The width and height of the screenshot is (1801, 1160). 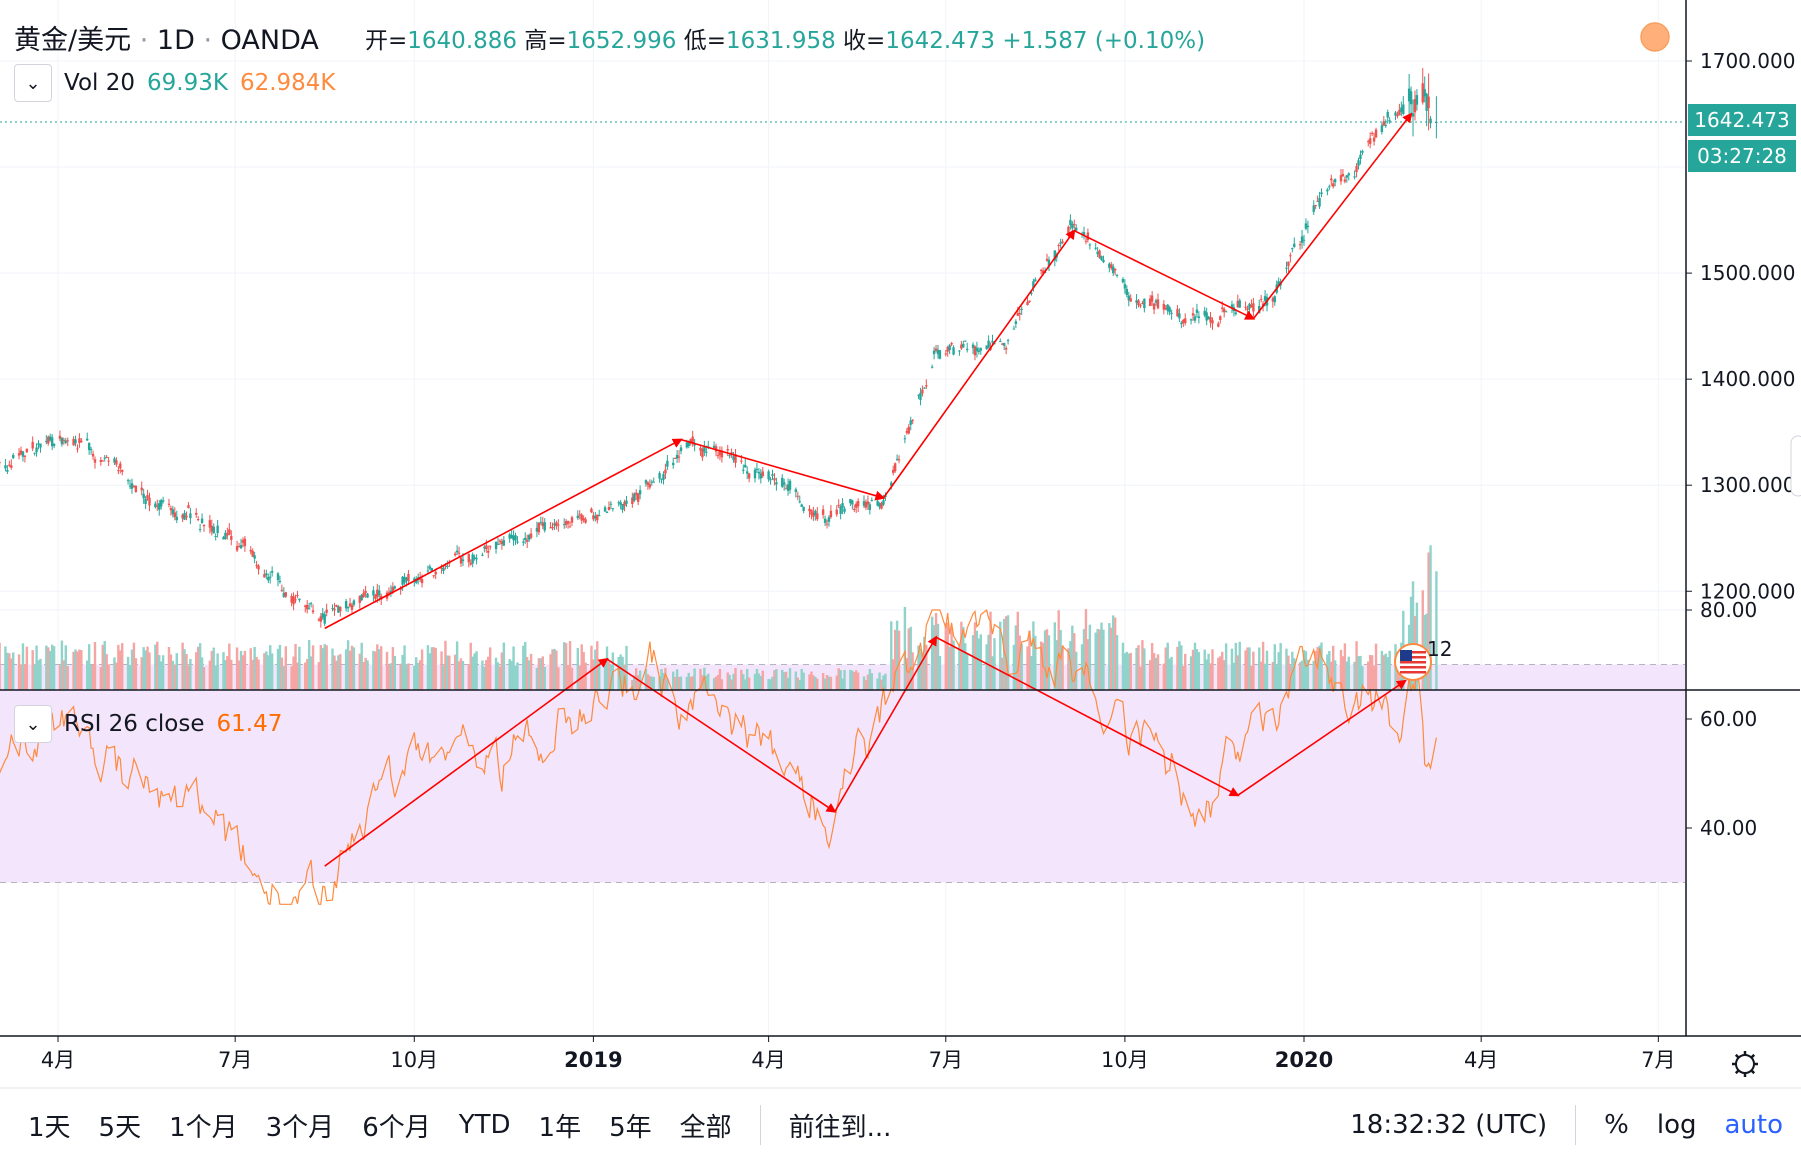 I want to click on range-6m-button: 6个月, so click(x=396, y=1127).